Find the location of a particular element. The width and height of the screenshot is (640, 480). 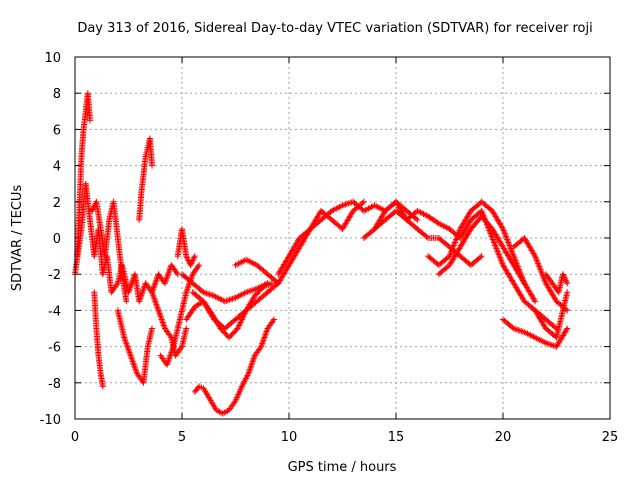

y-axis-title: SDTVAR / TECUs is located at coordinates (17, 238).